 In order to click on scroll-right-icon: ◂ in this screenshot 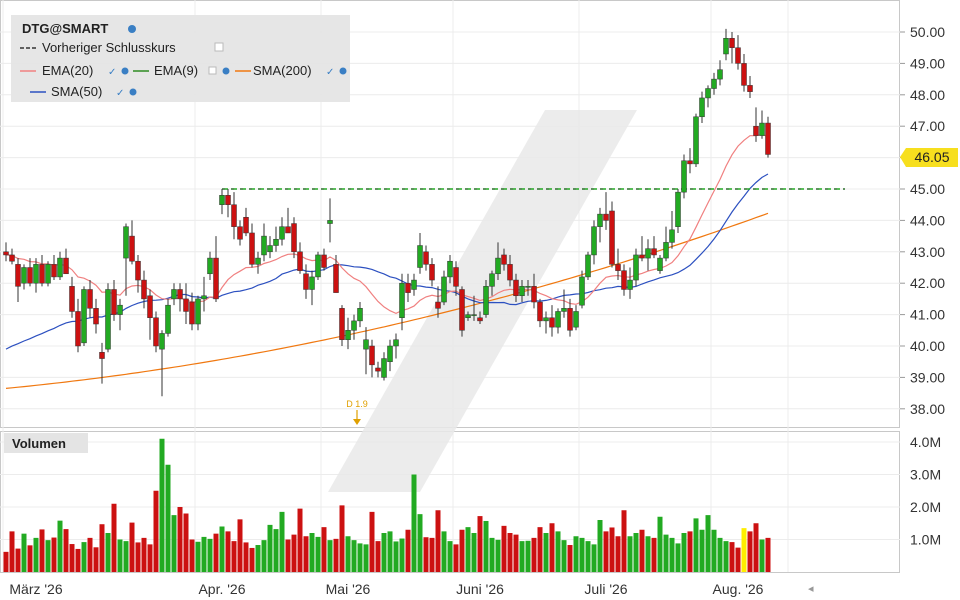, I will do `click(811, 589)`.